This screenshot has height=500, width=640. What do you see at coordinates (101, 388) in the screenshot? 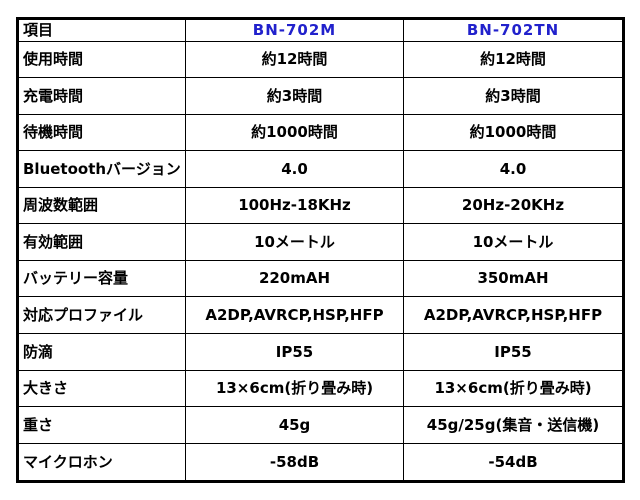
I see `spec-label: 大きさ` at bounding box center [101, 388].